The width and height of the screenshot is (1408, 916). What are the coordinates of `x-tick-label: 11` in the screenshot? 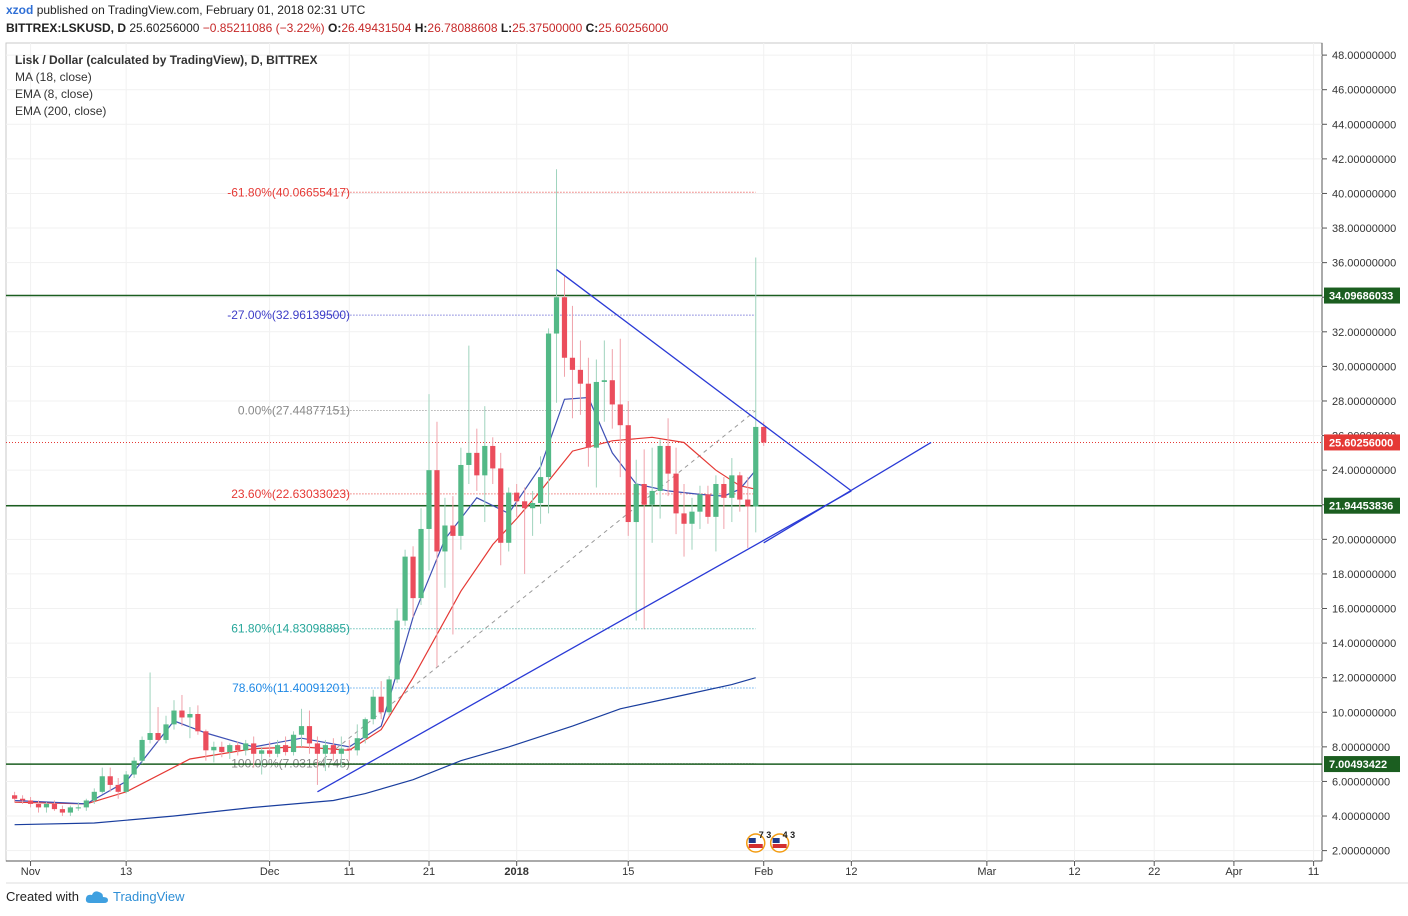 It's located at (349, 872).